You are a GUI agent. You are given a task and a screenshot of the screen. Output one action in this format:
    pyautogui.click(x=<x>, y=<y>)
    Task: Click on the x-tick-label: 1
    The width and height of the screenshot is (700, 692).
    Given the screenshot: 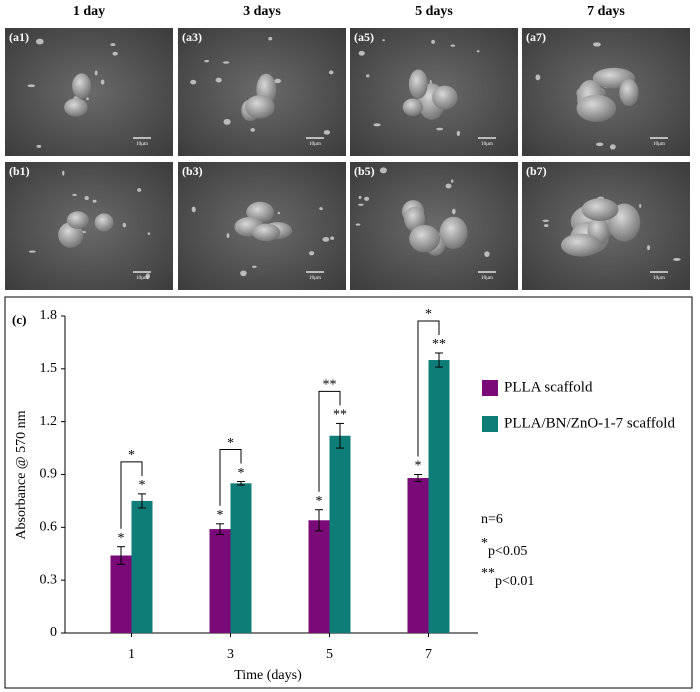 What is the action you would take?
    pyautogui.click(x=131, y=654)
    